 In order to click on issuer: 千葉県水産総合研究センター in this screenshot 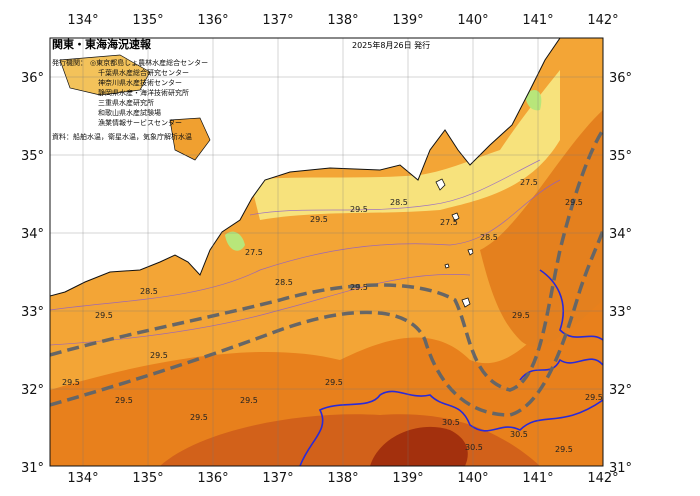, I will do `click(143, 72)`.